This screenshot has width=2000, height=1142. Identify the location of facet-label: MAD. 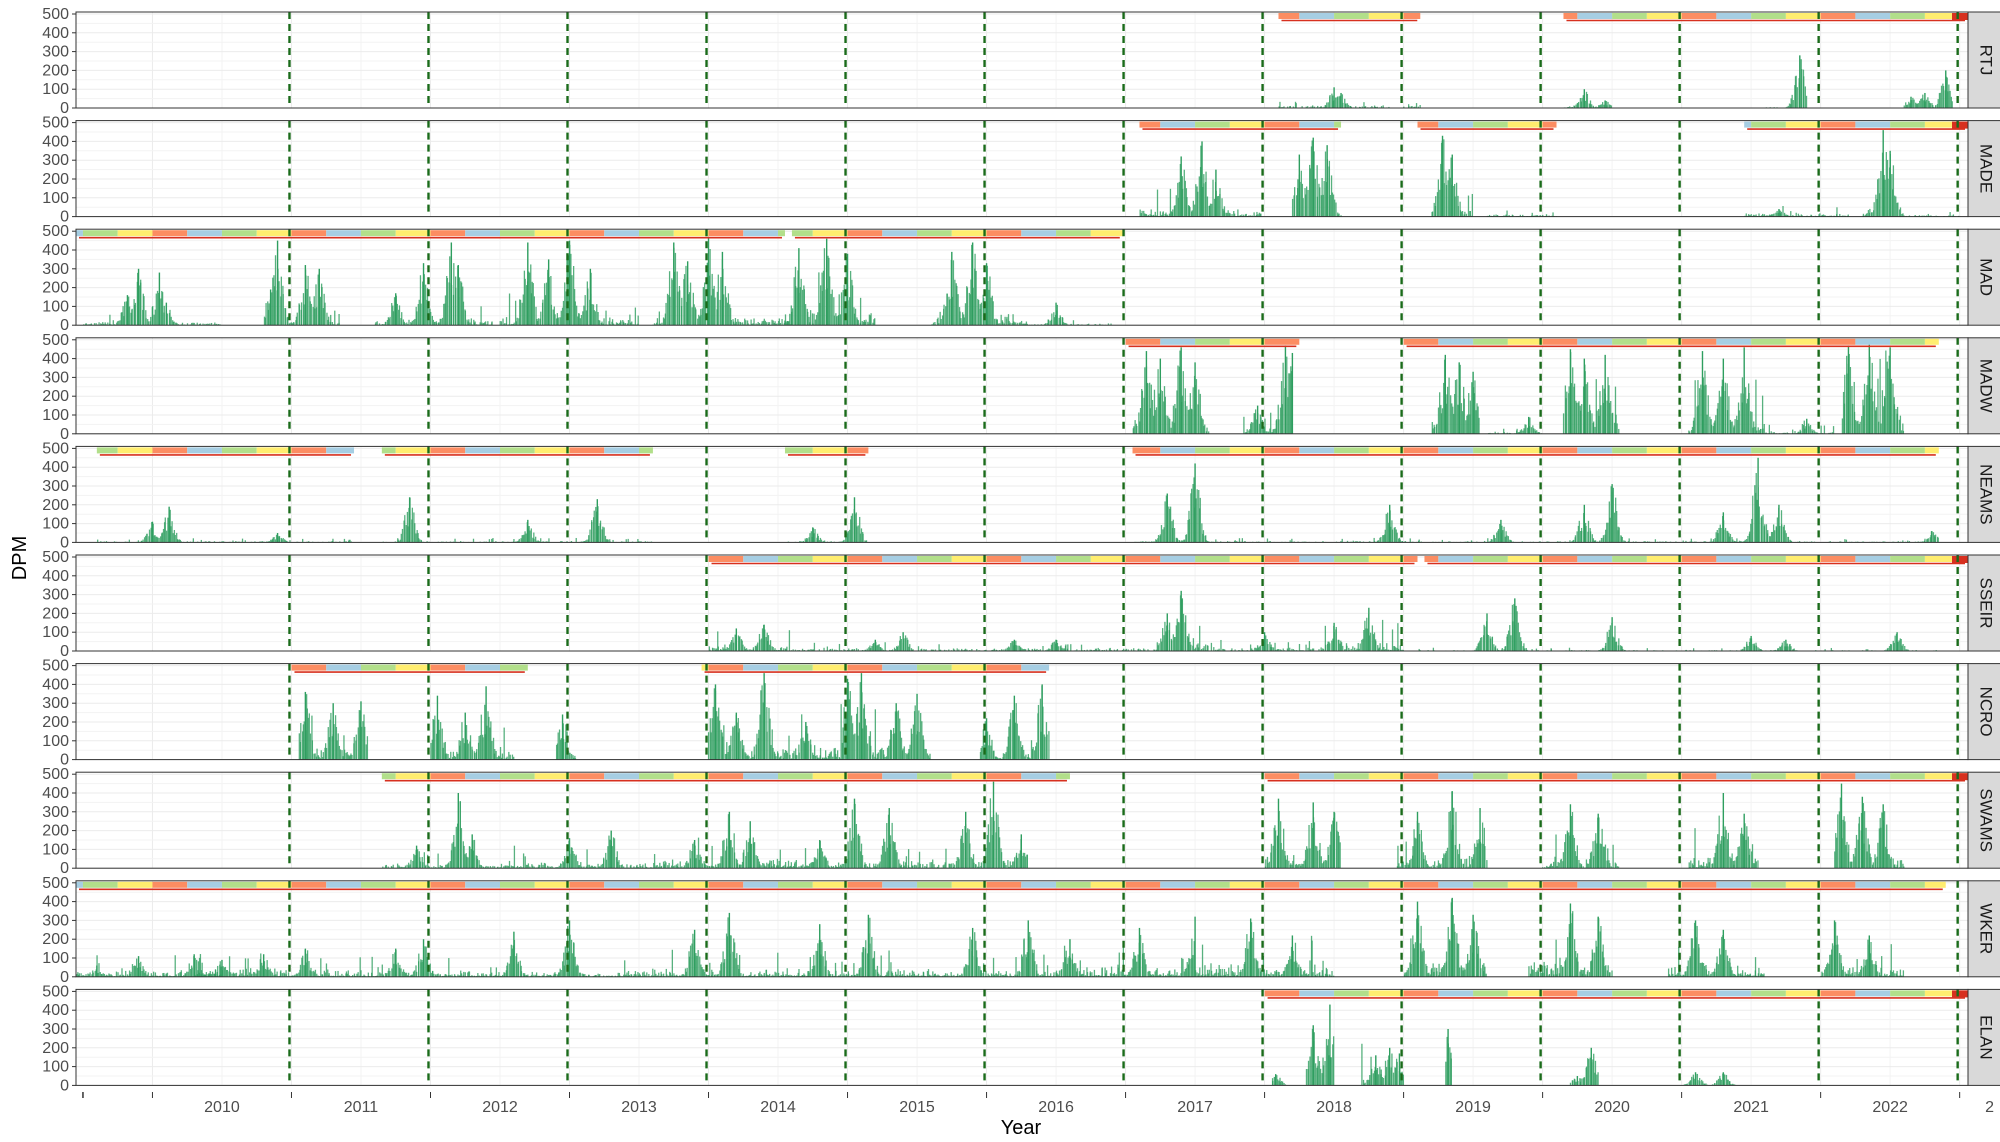
(1986, 277).